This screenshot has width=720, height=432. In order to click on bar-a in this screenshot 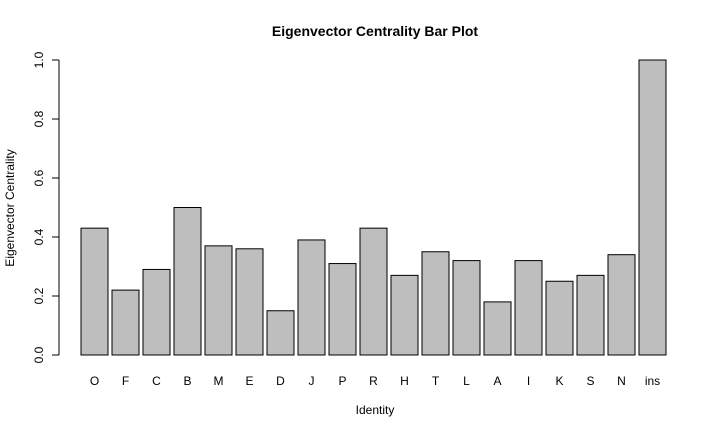, I will do `click(497, 328)`.